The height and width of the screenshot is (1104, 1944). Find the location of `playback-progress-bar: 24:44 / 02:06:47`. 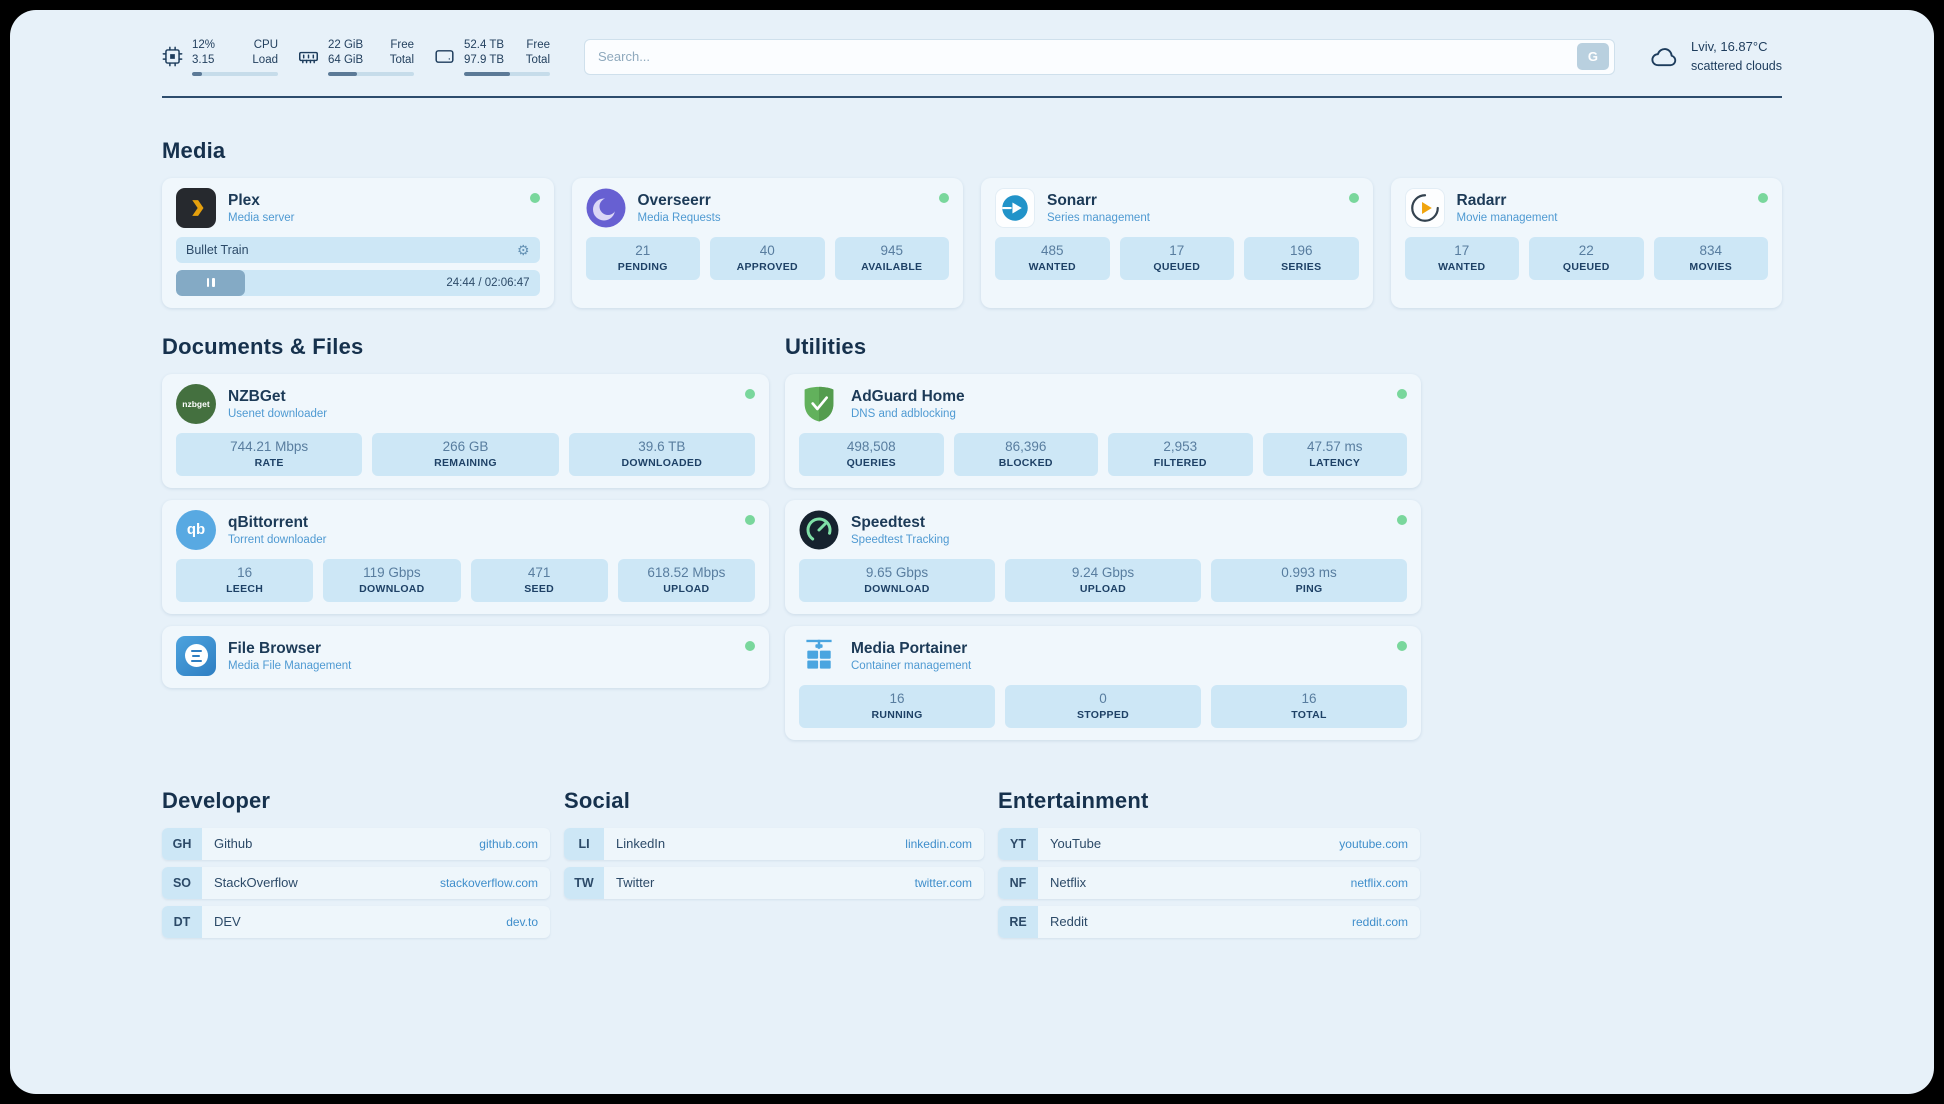

playback-progress-bar: 24:44 / 02:06:47 is located at coordinates (358, 282).